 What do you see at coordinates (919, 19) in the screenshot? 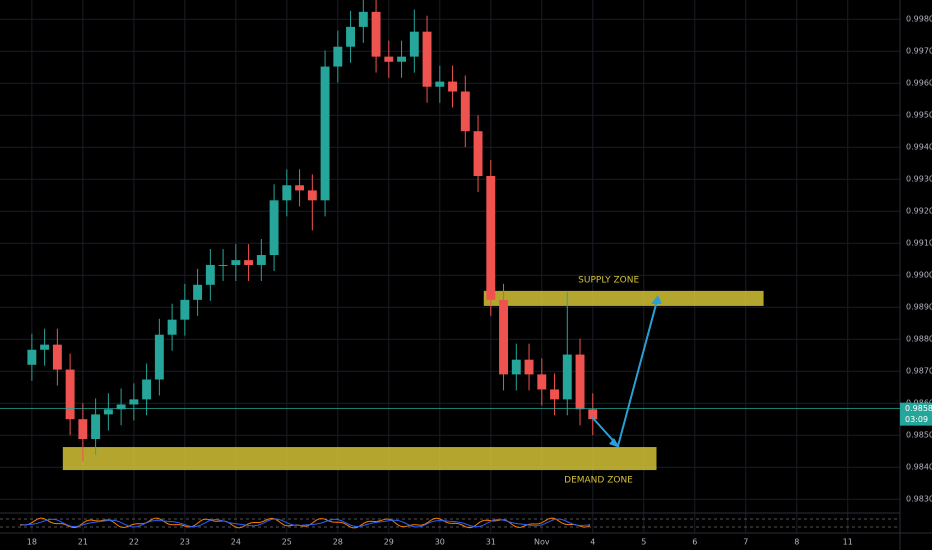
I see `y-tick-label: 0.99800` at bounding box center [919, 19].